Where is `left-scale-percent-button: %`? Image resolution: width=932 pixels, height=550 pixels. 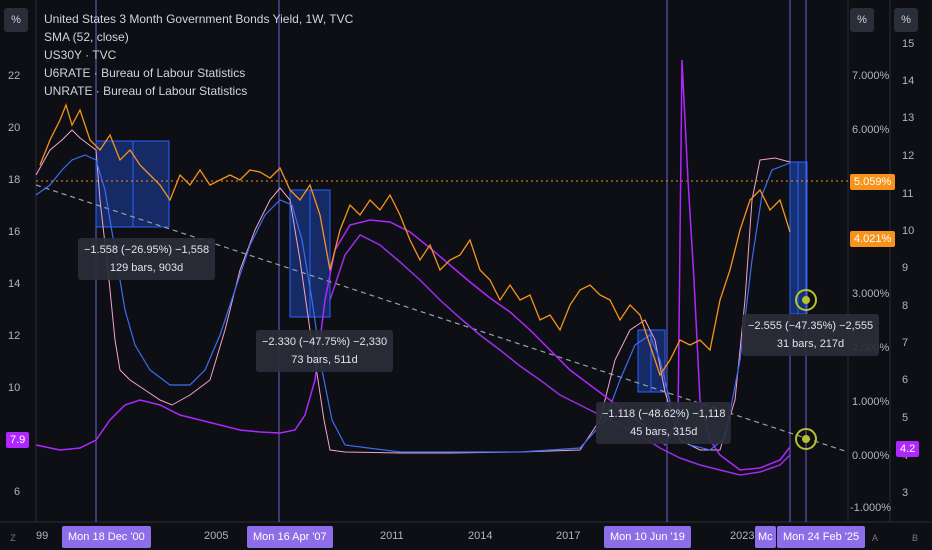 left-scale-percent-button: % is located at coordinates (16, 20).